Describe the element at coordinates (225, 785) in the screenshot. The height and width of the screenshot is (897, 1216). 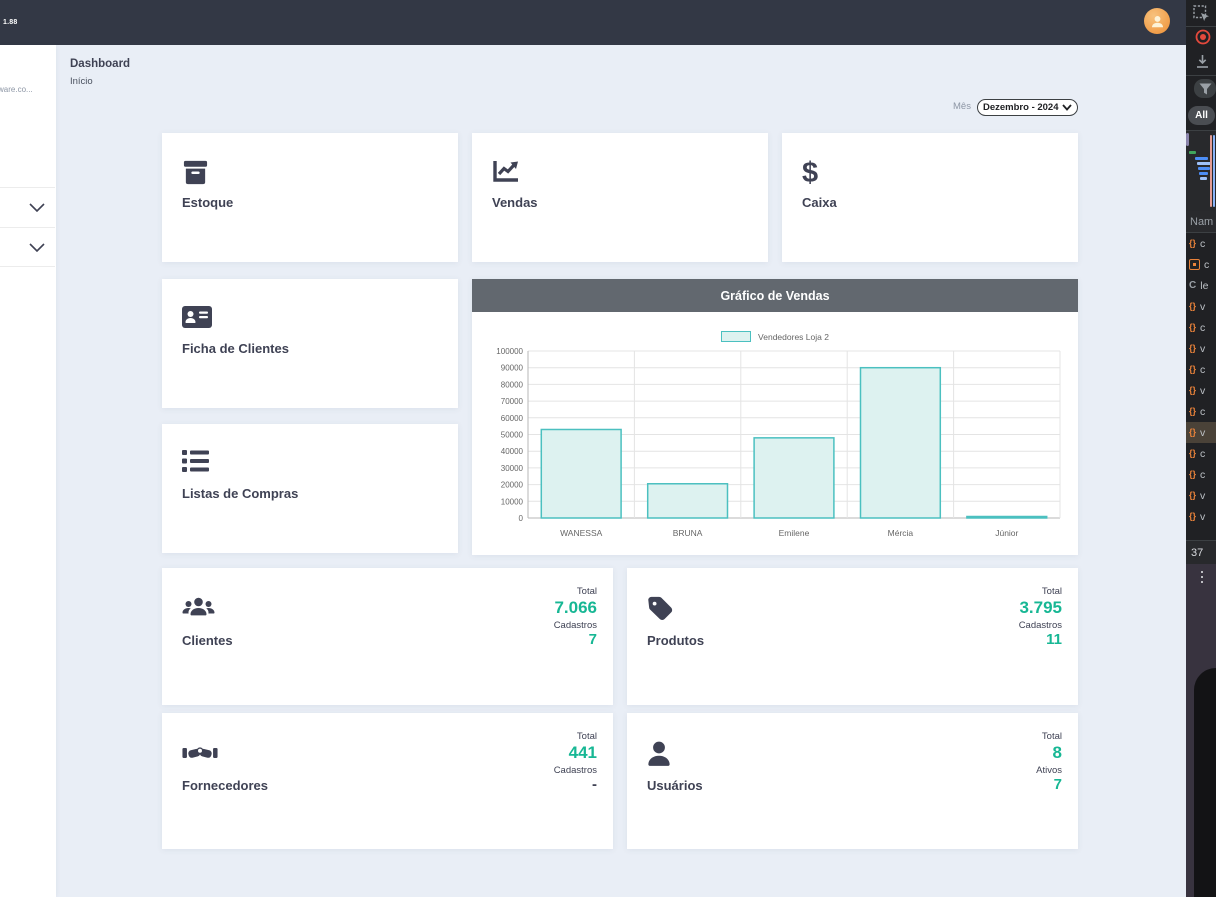
I see `stat-card-label: Fornecedores` at that location.